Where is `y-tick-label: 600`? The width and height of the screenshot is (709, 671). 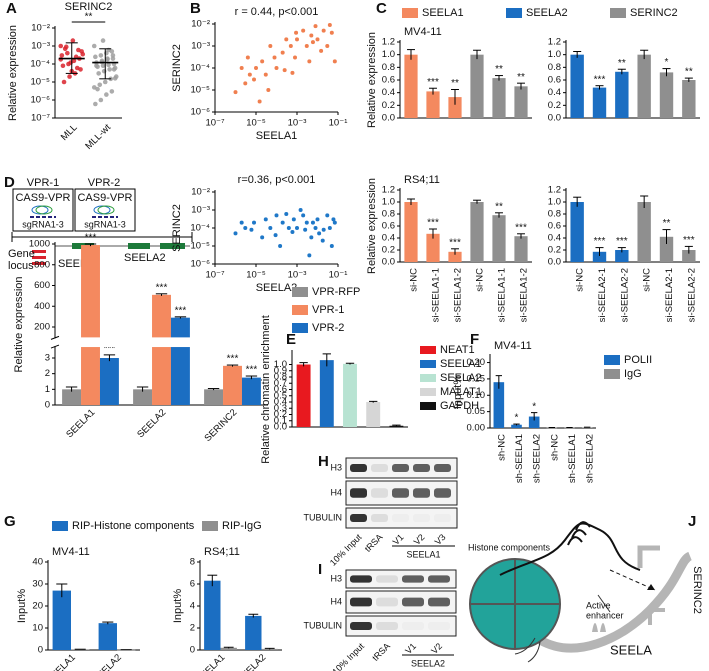
y-tick-label: 600 is located at coordinates (42, 285).